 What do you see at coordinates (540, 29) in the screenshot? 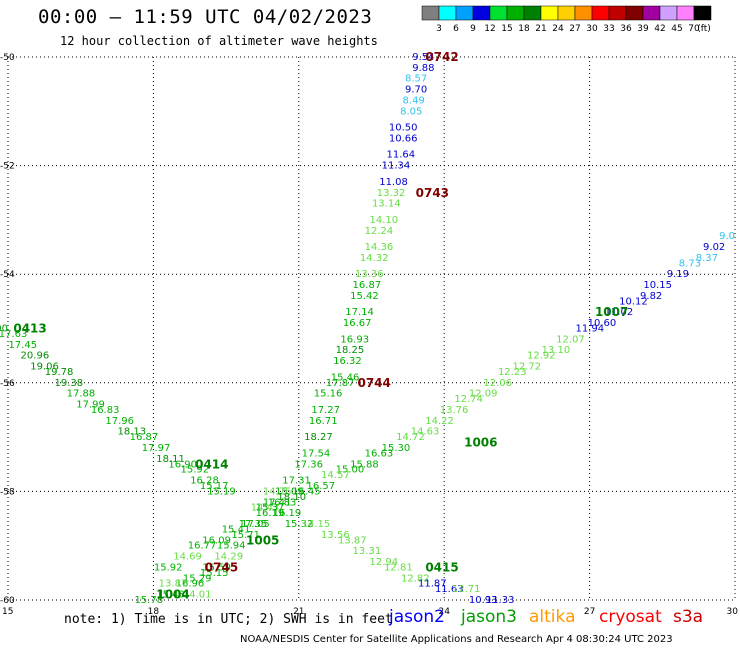
I see `legend-tick-label: 21` at bounding box center [540, 29].